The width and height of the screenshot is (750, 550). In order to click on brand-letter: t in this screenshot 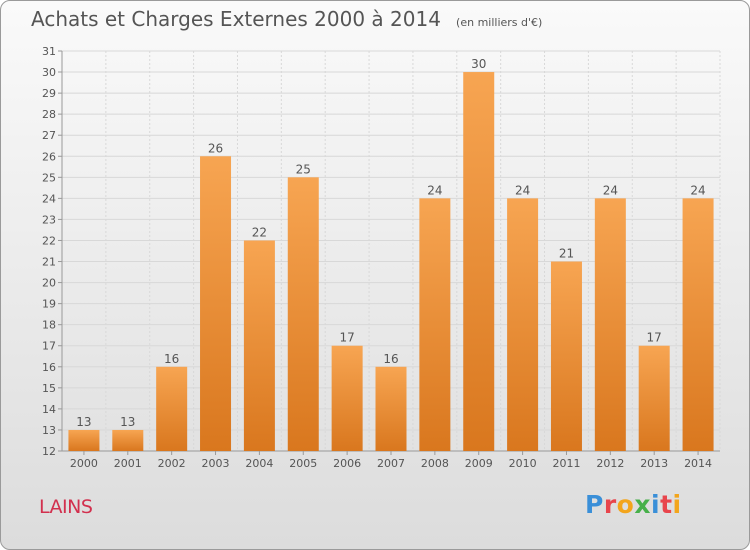, I will do `click(666, 504)`.